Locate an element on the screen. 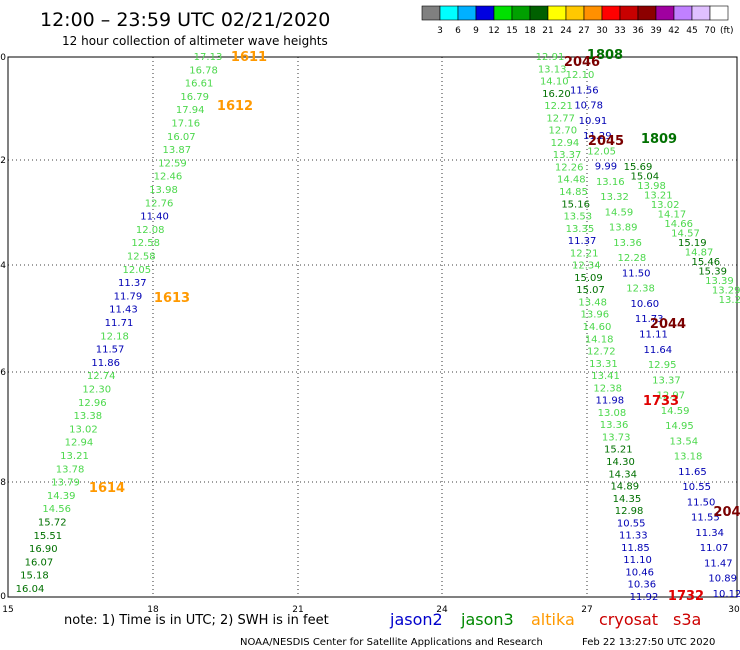 This screenshot has width=740, height=650. track-left-value: 12.30 is located at coordinates (96, 390).